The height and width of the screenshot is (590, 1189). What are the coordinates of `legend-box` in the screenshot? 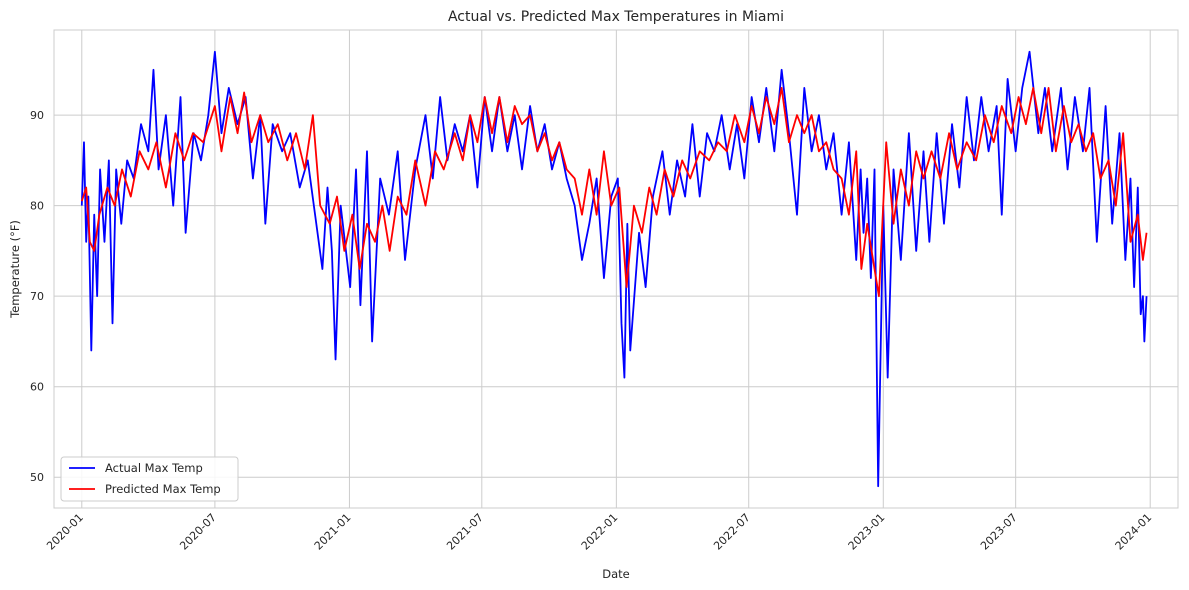 It's located at (149, 479).